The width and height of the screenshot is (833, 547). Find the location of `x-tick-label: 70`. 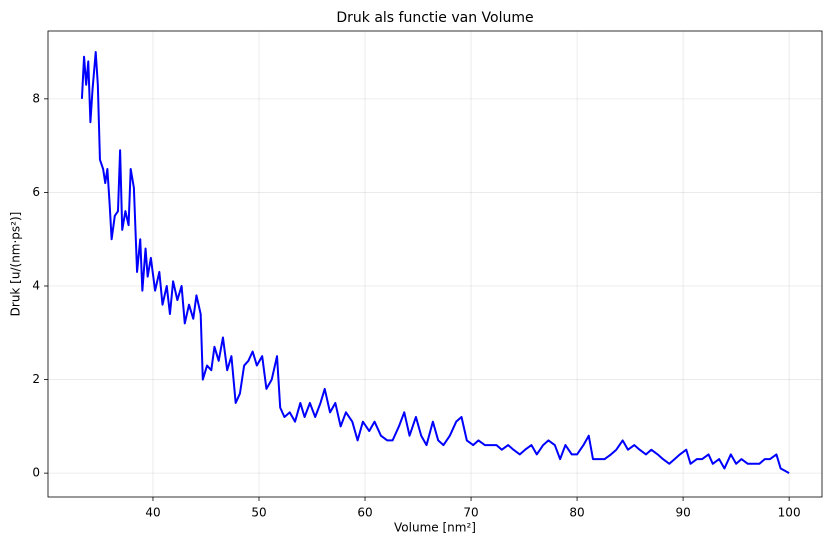

x-tick-label: 70 is located at coordinates (470, 513).